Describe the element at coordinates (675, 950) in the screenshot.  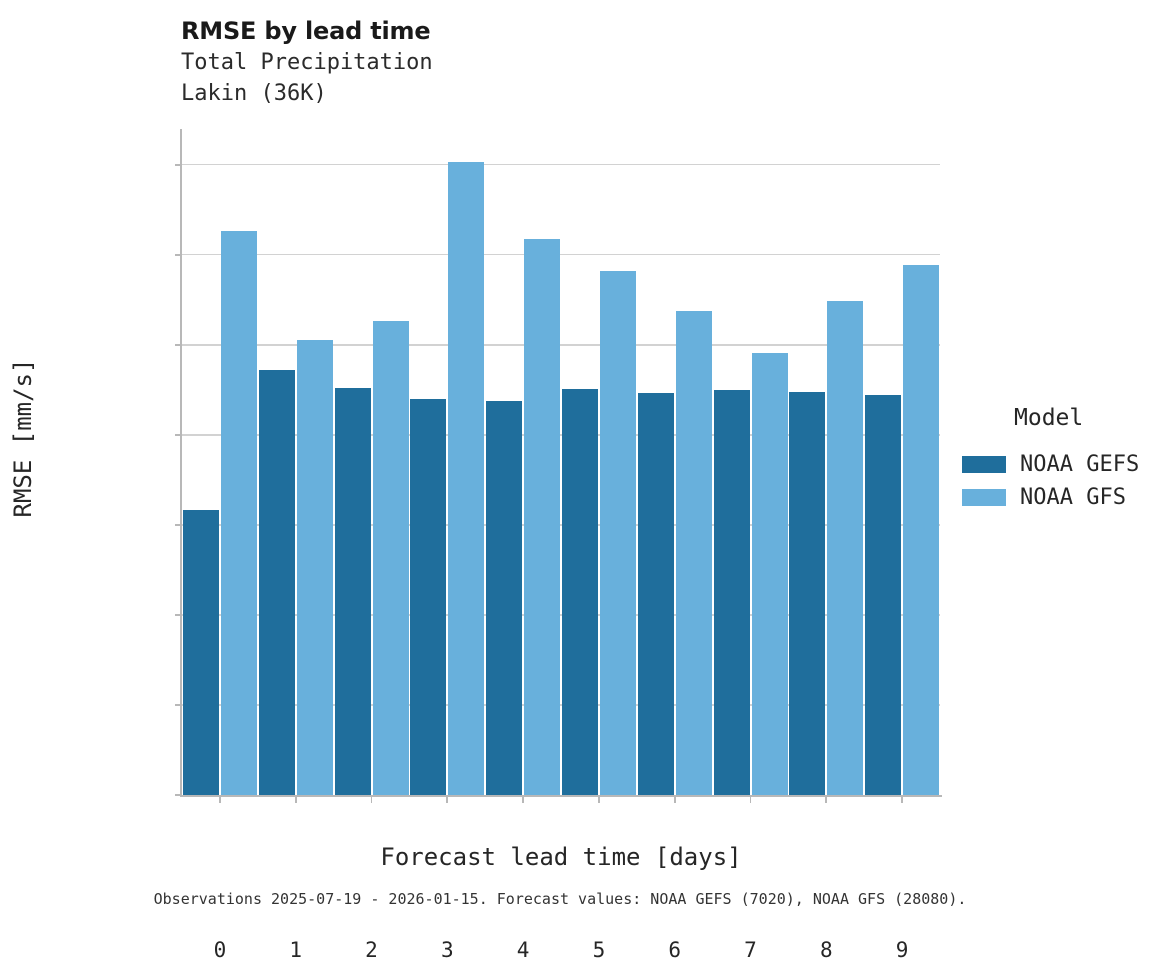
I see `x-tick-label: 6` at that location.